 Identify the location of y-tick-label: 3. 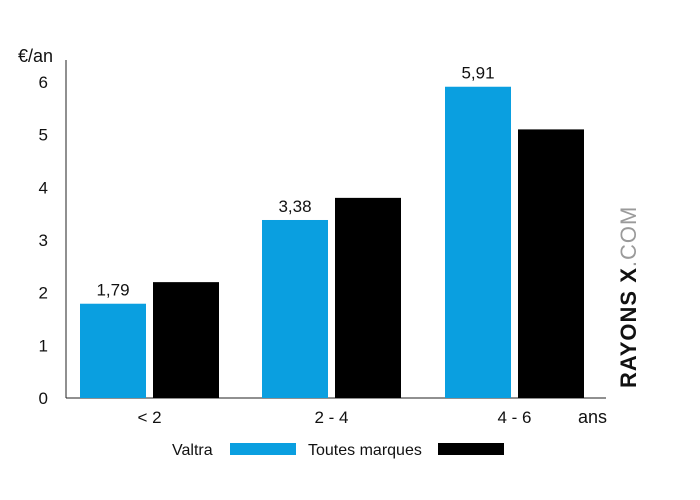
(43, 240).